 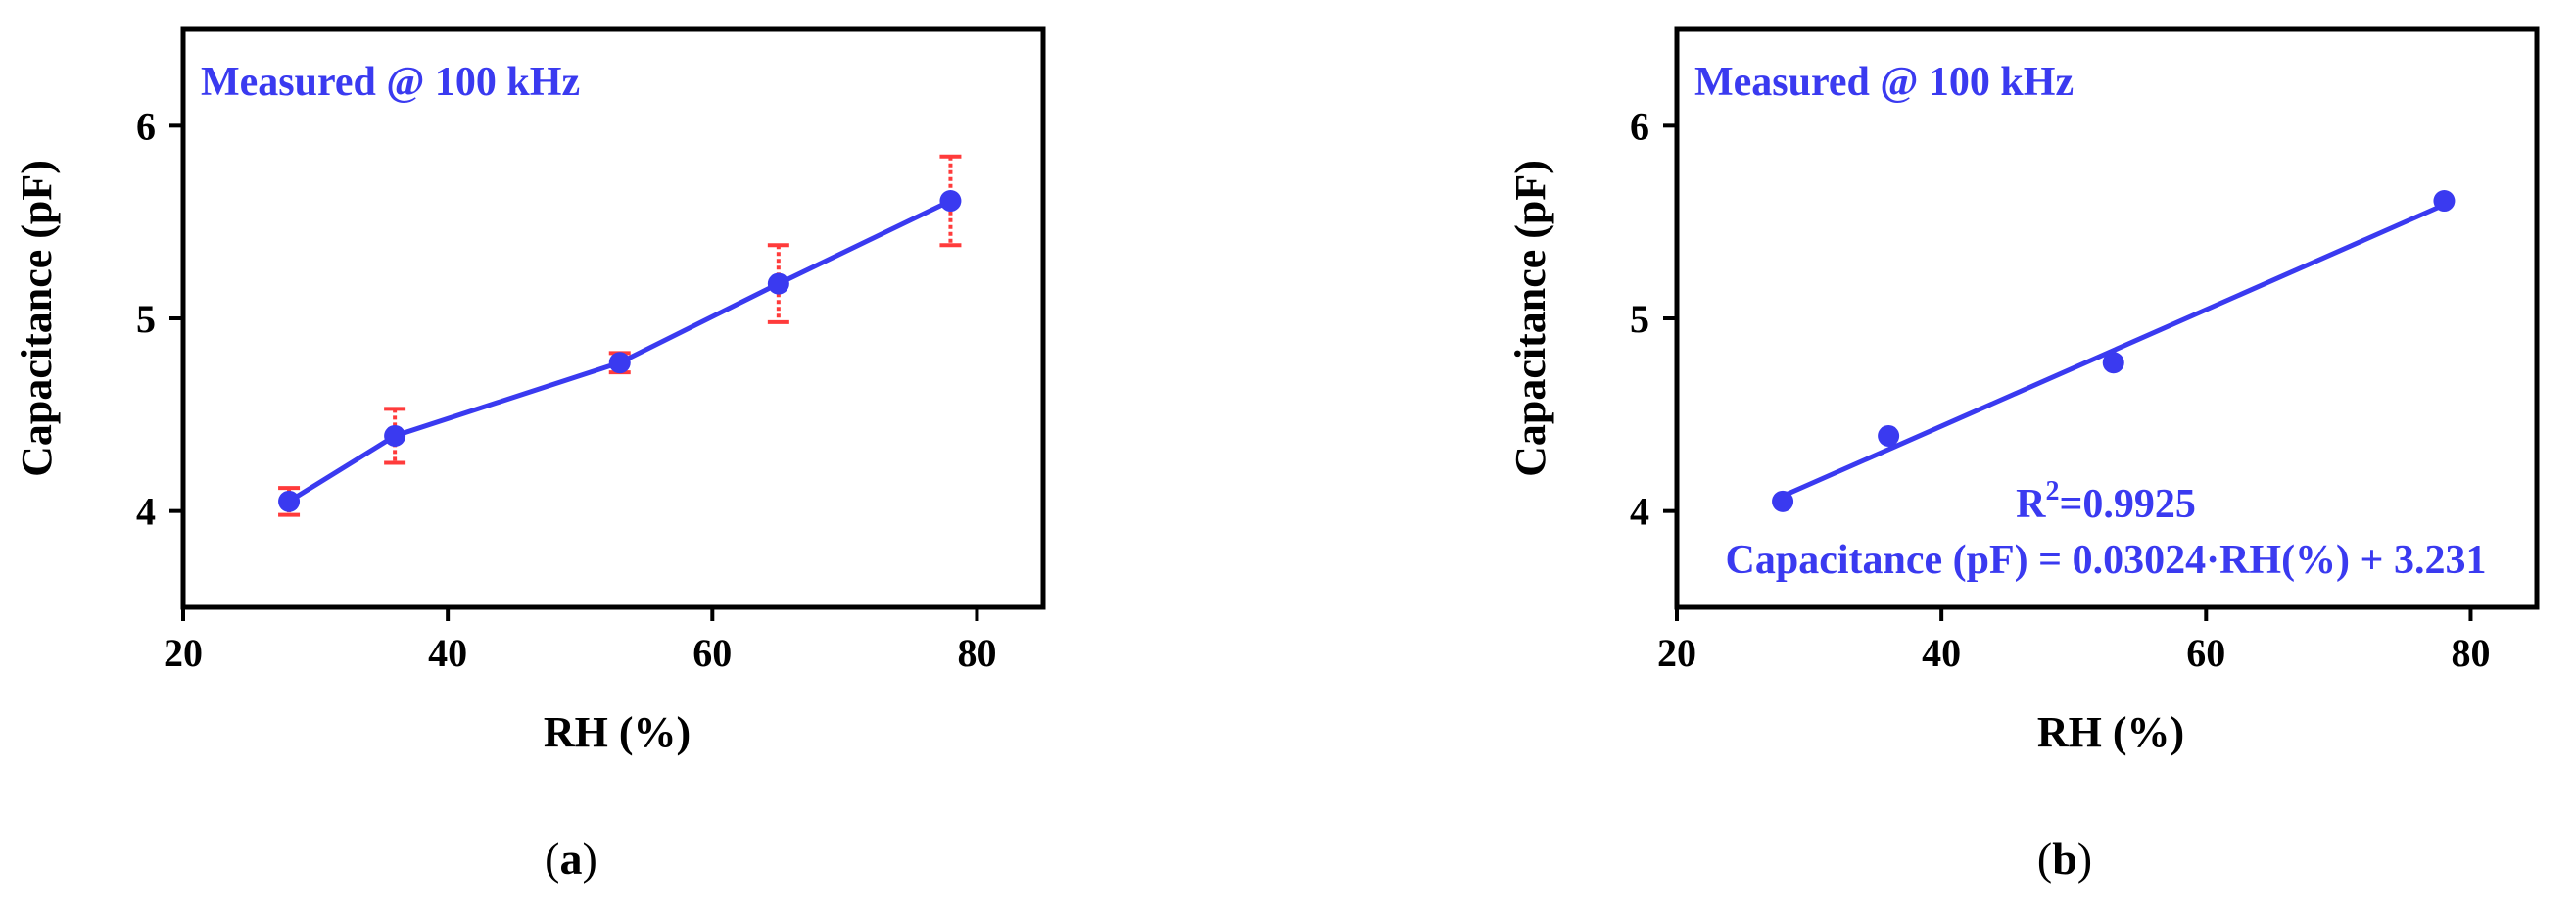 I want to click on panel-b-y-tick-label: 5, so click(x=1639, y=319).